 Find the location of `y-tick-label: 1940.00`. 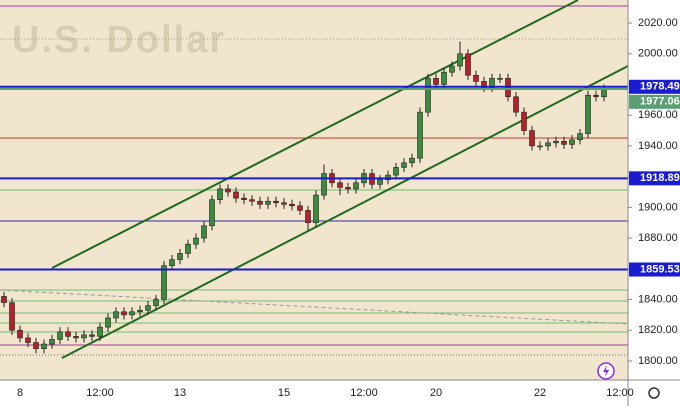

y-tick-label: 1940.00 is located at coordinates (658, 146).